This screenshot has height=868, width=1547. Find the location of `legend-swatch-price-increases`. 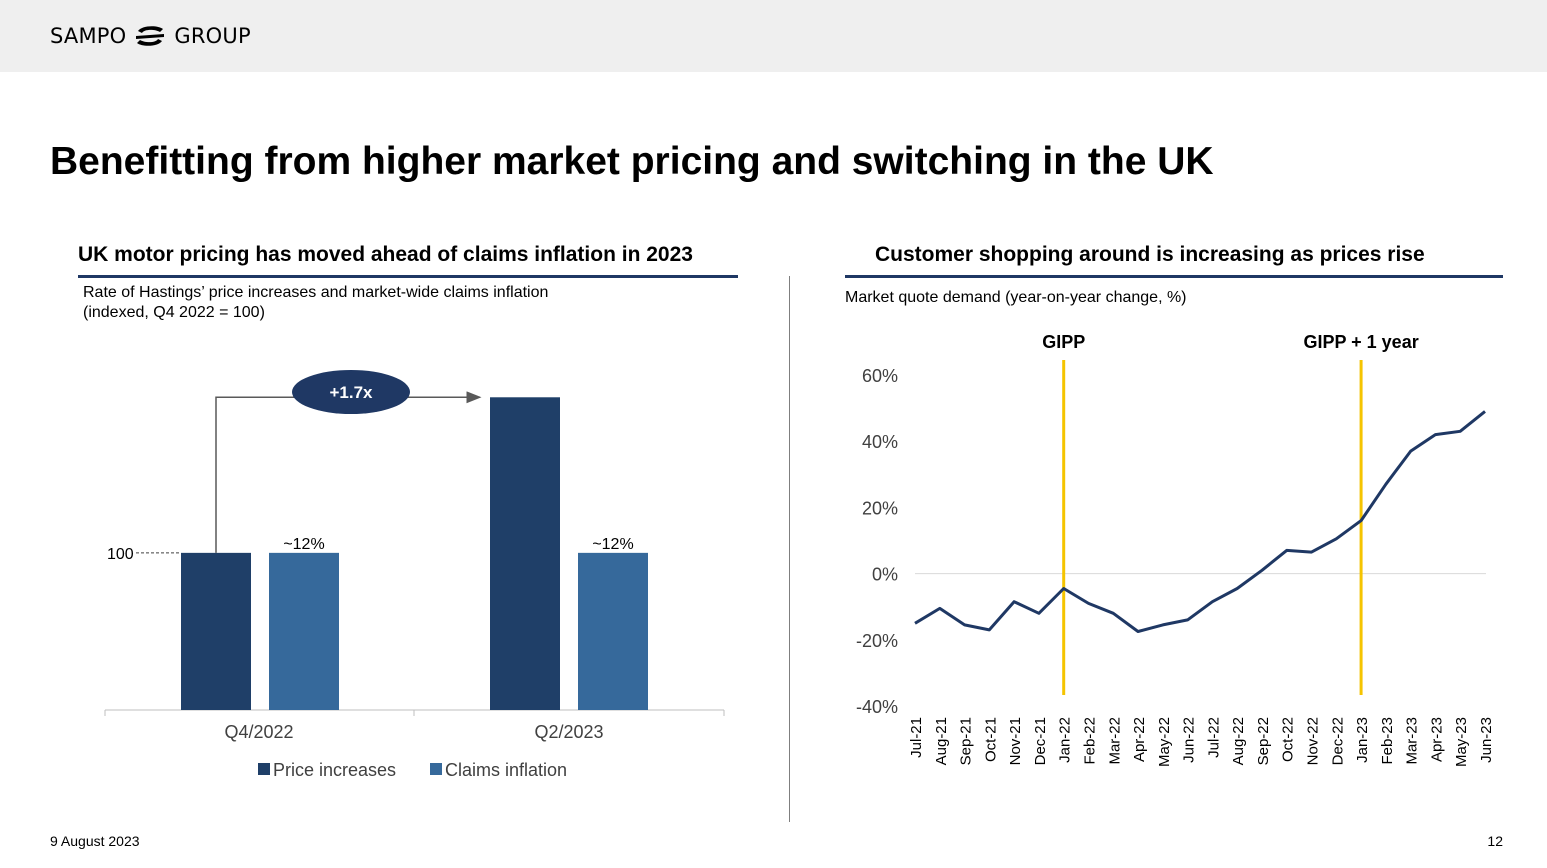

legend-swatch-price-increases is located at coordinates (264, 769).